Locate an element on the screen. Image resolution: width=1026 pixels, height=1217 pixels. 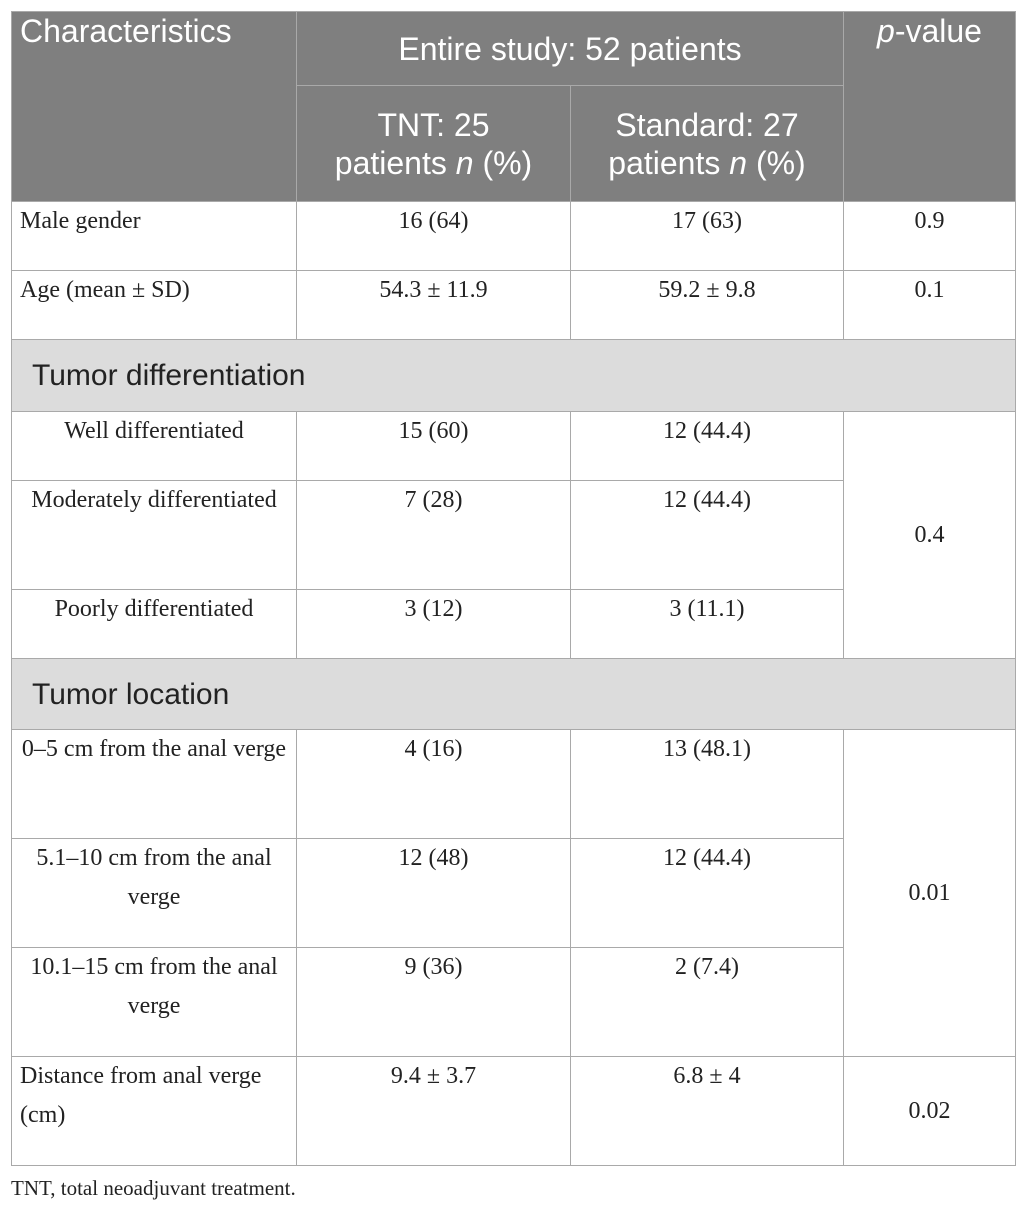
header-standard: Standard: 27 patients n (%) is located at coordinates (707, 143).